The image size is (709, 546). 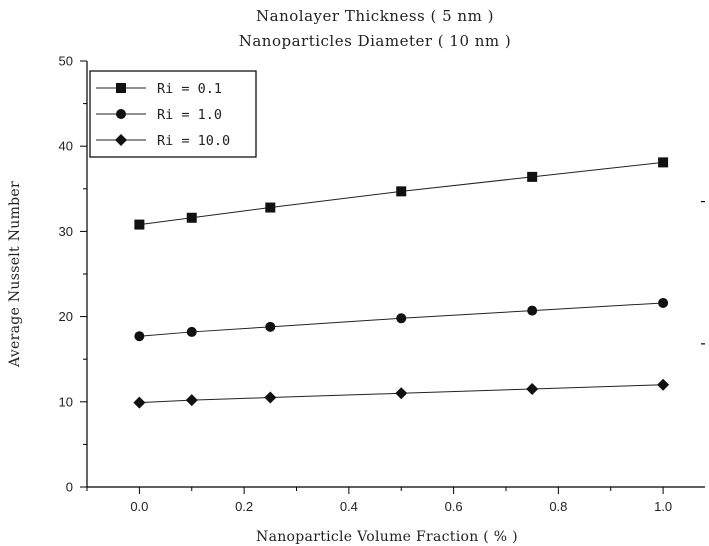 I want to click on x-axis-title: Nanoparticle Volume Fraction ( % ), so click(x=387, y=537).